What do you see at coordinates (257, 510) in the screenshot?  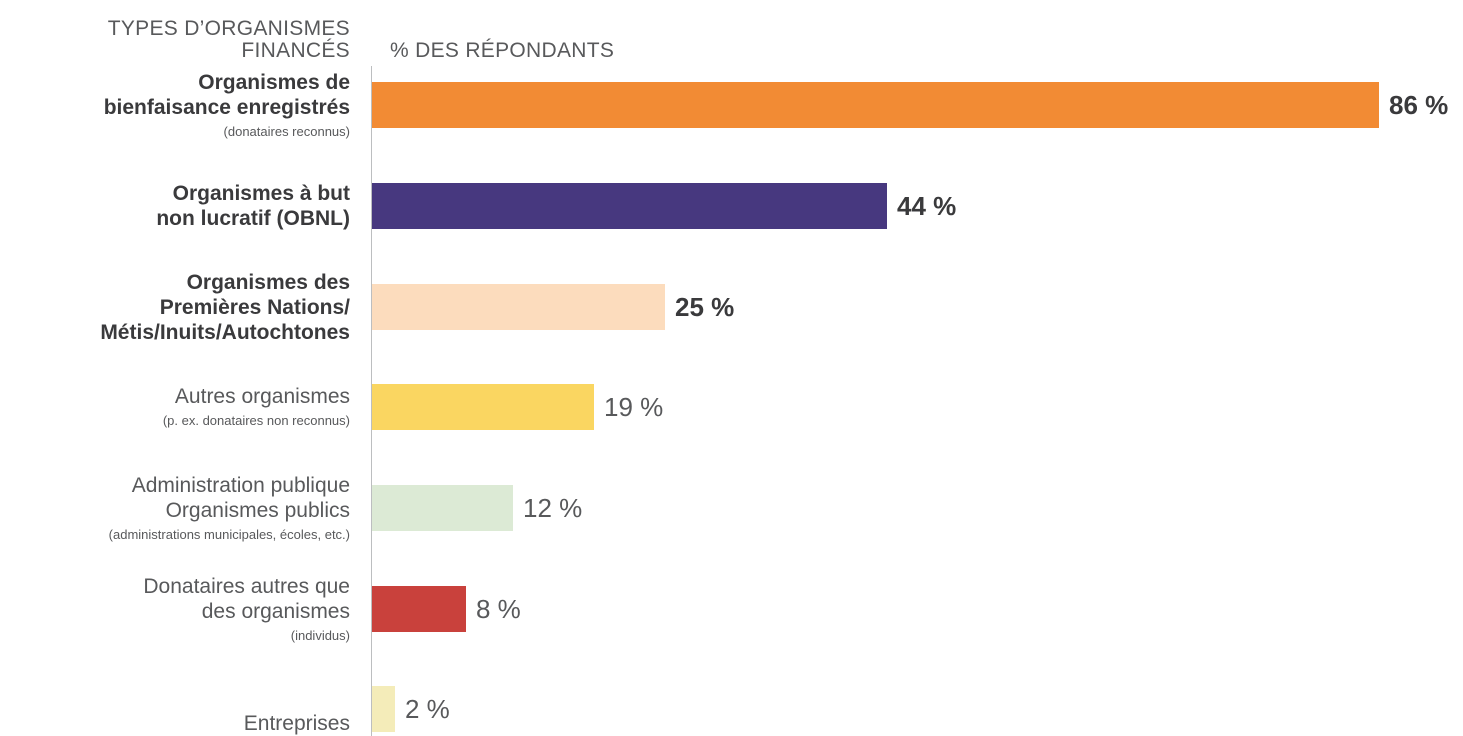 I see `category-label-line: Organismes publics` at bounding box center [257, 510].